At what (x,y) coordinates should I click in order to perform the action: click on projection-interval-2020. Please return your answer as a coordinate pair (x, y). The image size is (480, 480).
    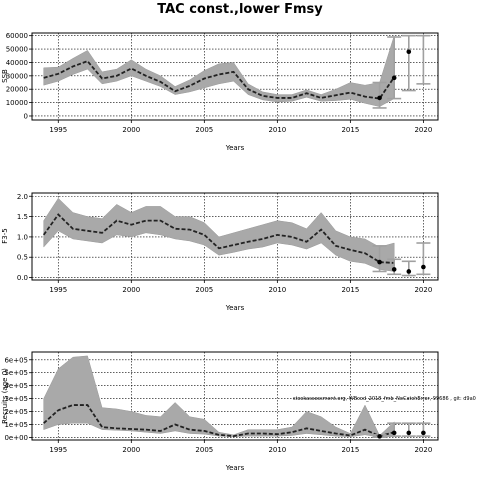
    Looking at the image, I should click on (423, 59).